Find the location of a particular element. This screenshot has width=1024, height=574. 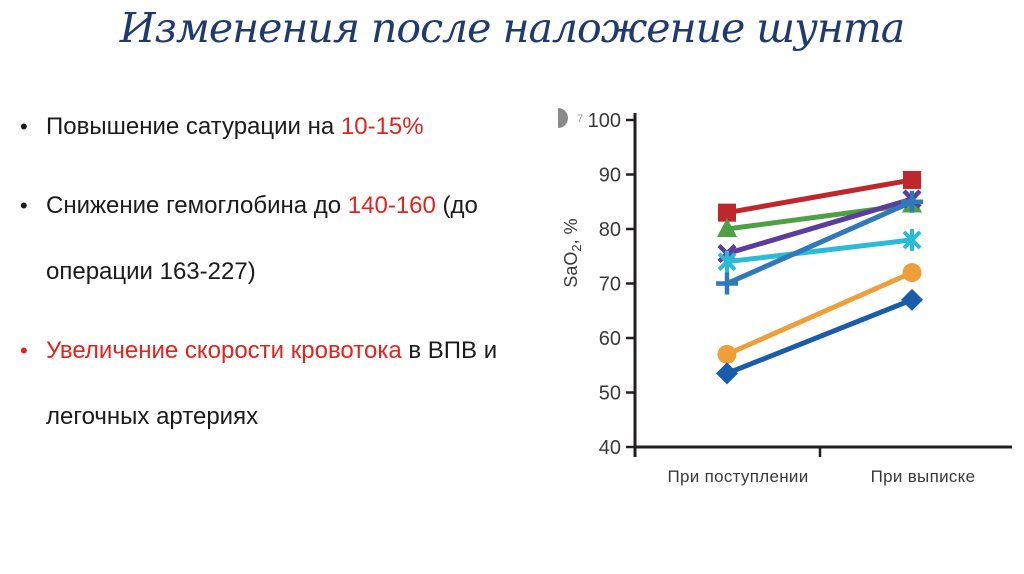

bullet-text-highlight: 140-160 is located at coordinates (391, 205).